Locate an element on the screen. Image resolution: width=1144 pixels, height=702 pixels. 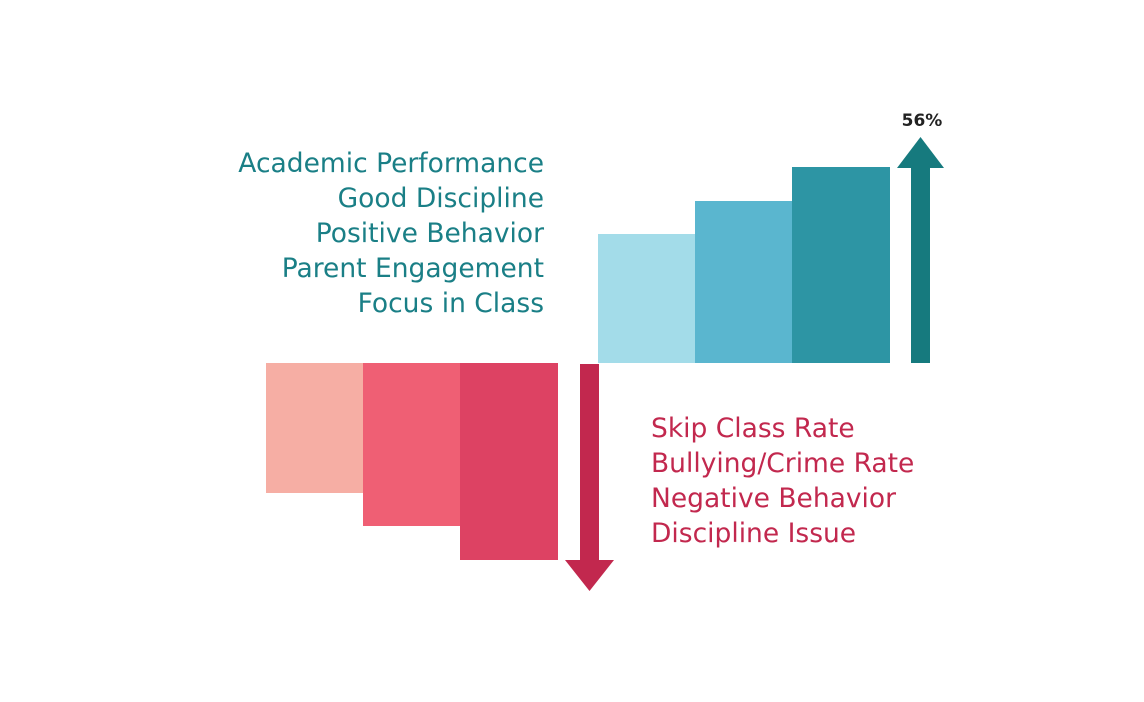
negative-item: Negative Behavior is located at coordinates (774, 498).